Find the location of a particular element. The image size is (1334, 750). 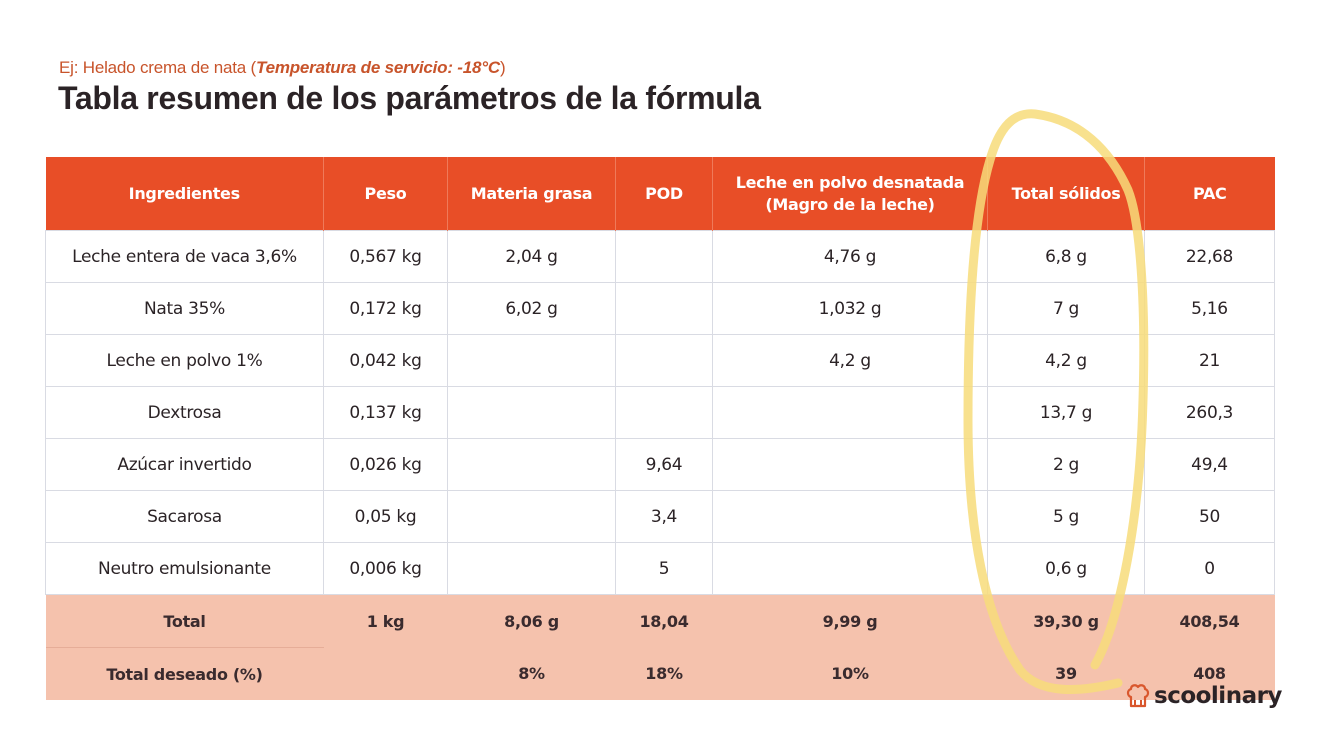

table-row: Azúcar invertido 0,026 kg 9,64 2 g 49,4 is located at coordinates (660, 464).